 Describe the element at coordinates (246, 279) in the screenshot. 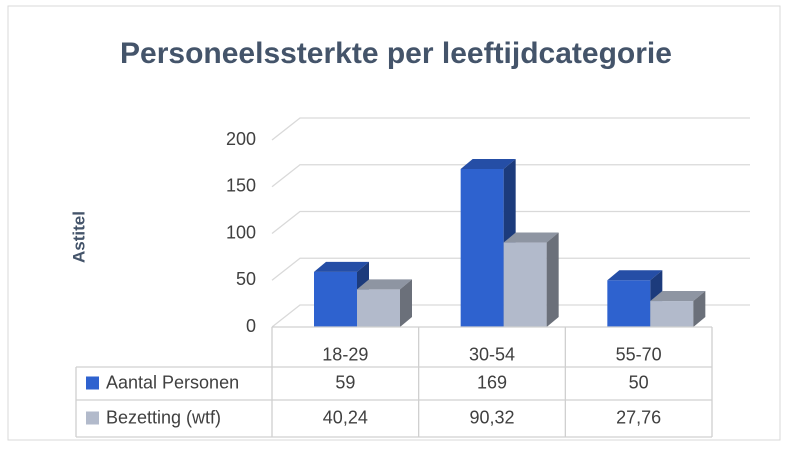

I see `y-tick-label: 50` at that location.